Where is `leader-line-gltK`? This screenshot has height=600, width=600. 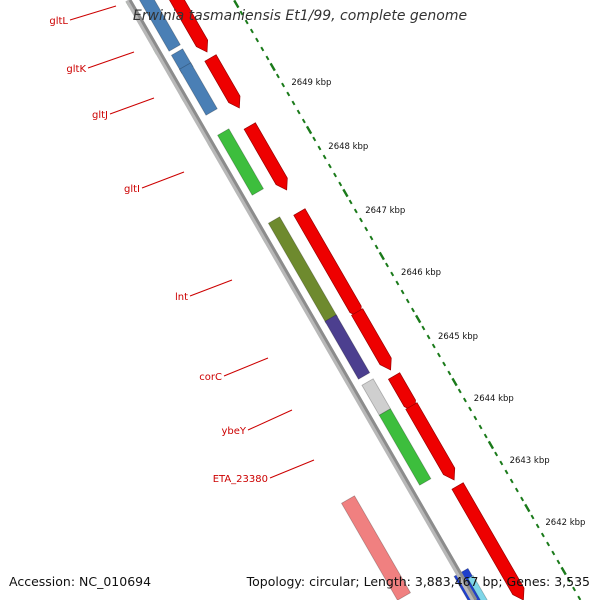
leader-line-gltK is located at coordinates (111, 60).